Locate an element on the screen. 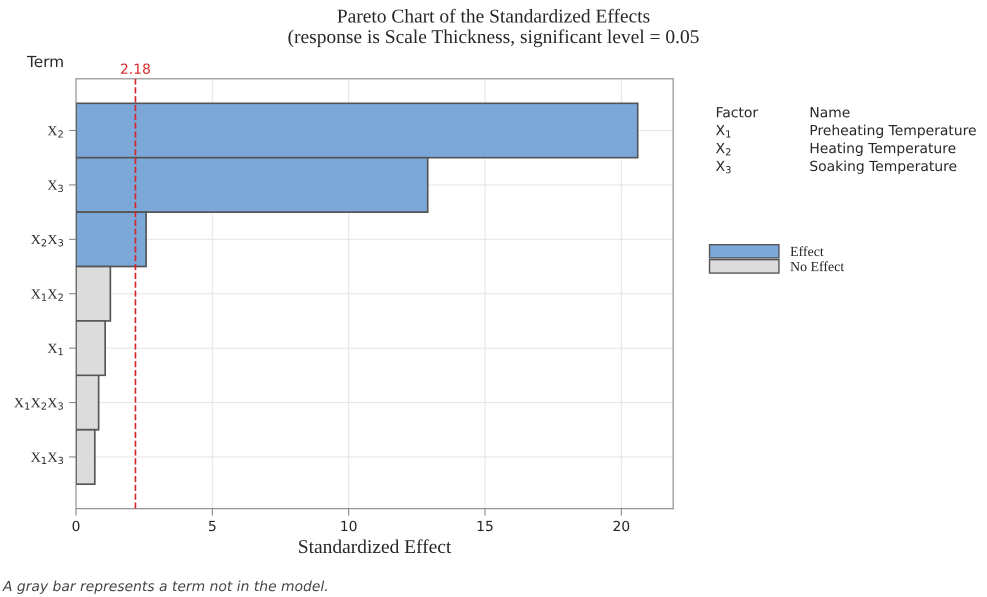 Image resolution: width=987 pixels, height=597 pixels. text: X$_{3}$ is located at coordinates (723, 167).